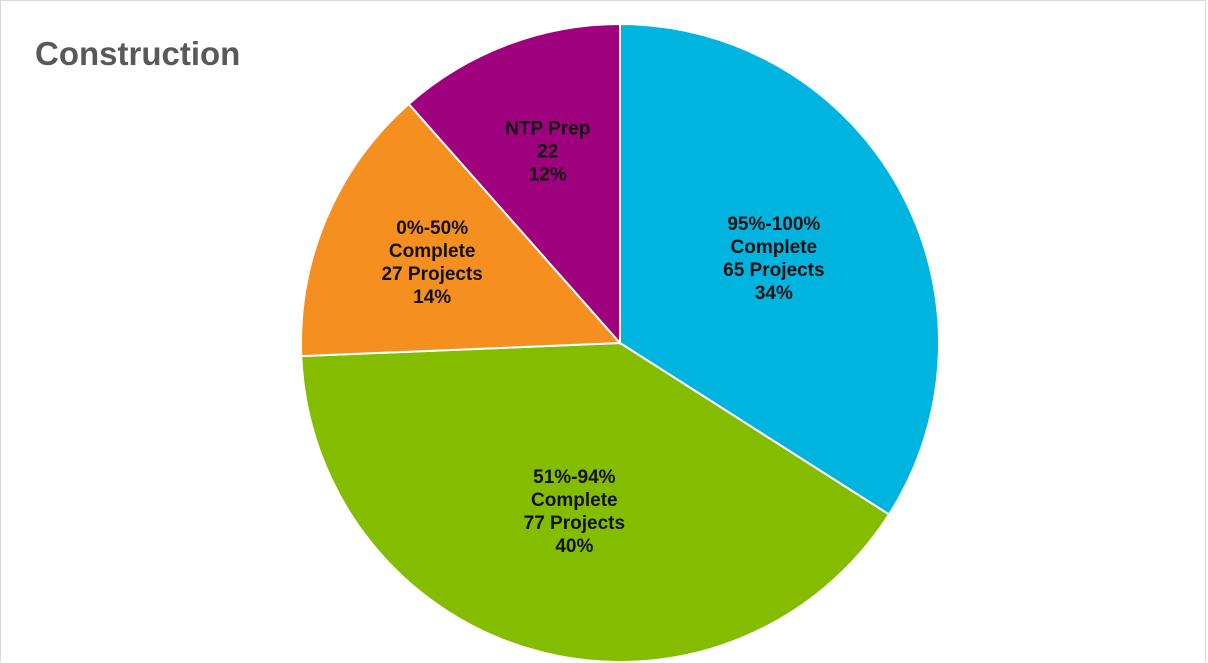  Describe the element at coordinates (574, 547) in the screenshot. I see `percent-label: 40%` at that location.